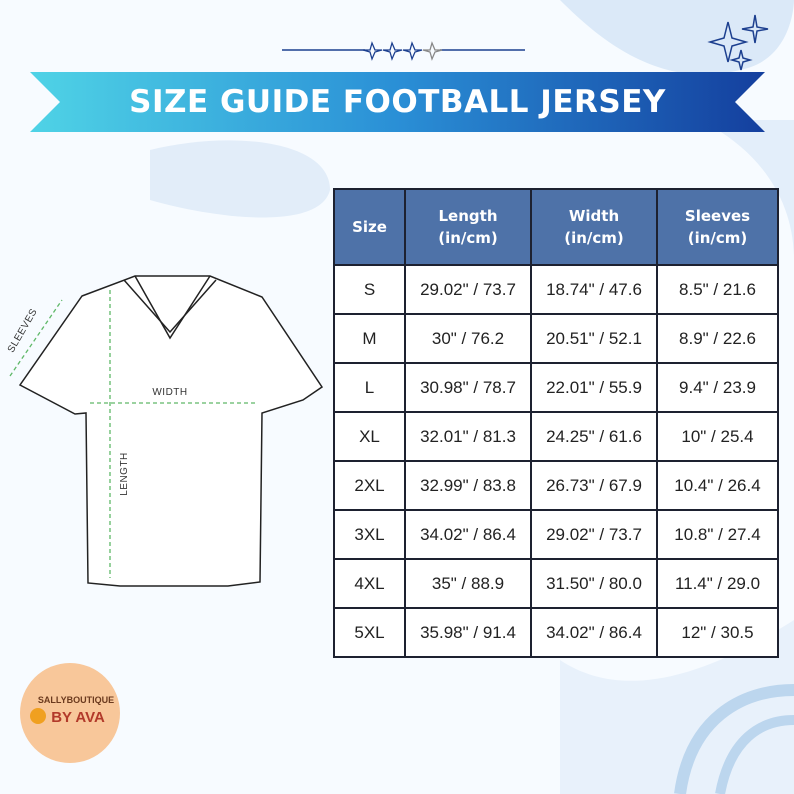 Image resolution: width=794 pixels, height=794 pixels. I want to click on table-cell: 35.98" / 91.4, so click(468, 632).